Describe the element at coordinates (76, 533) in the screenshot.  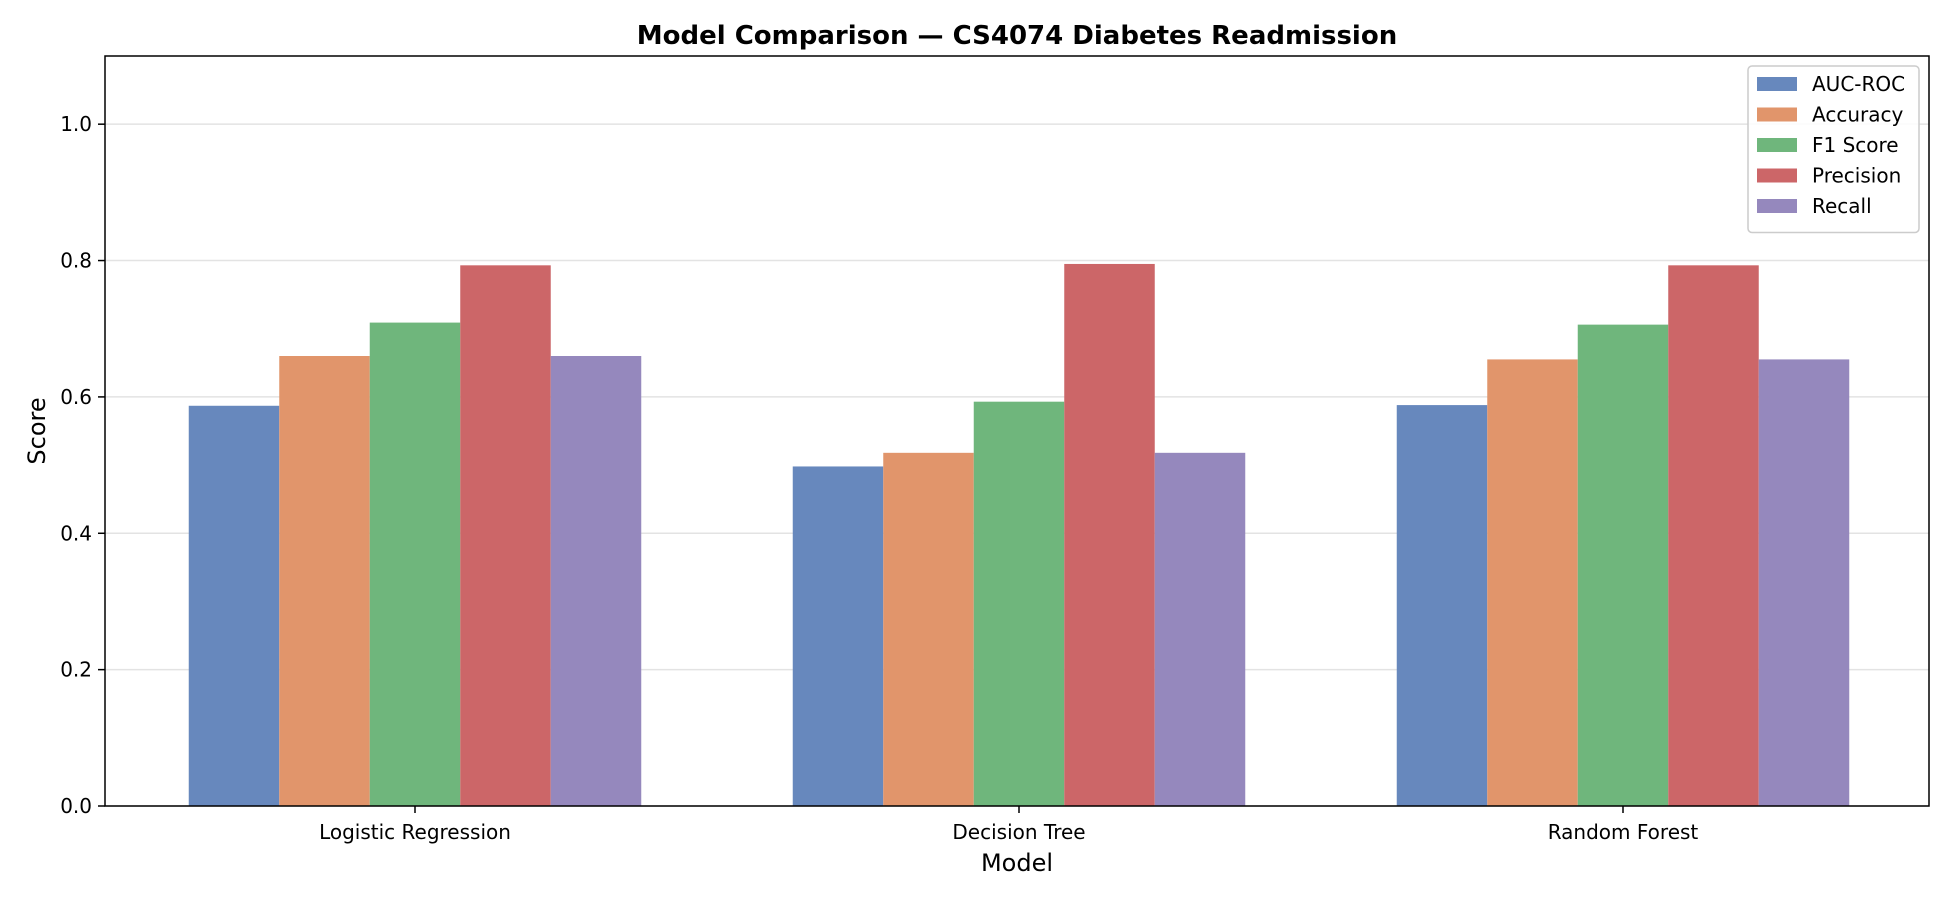
I see `y-tick-label: 0.4` at that location.